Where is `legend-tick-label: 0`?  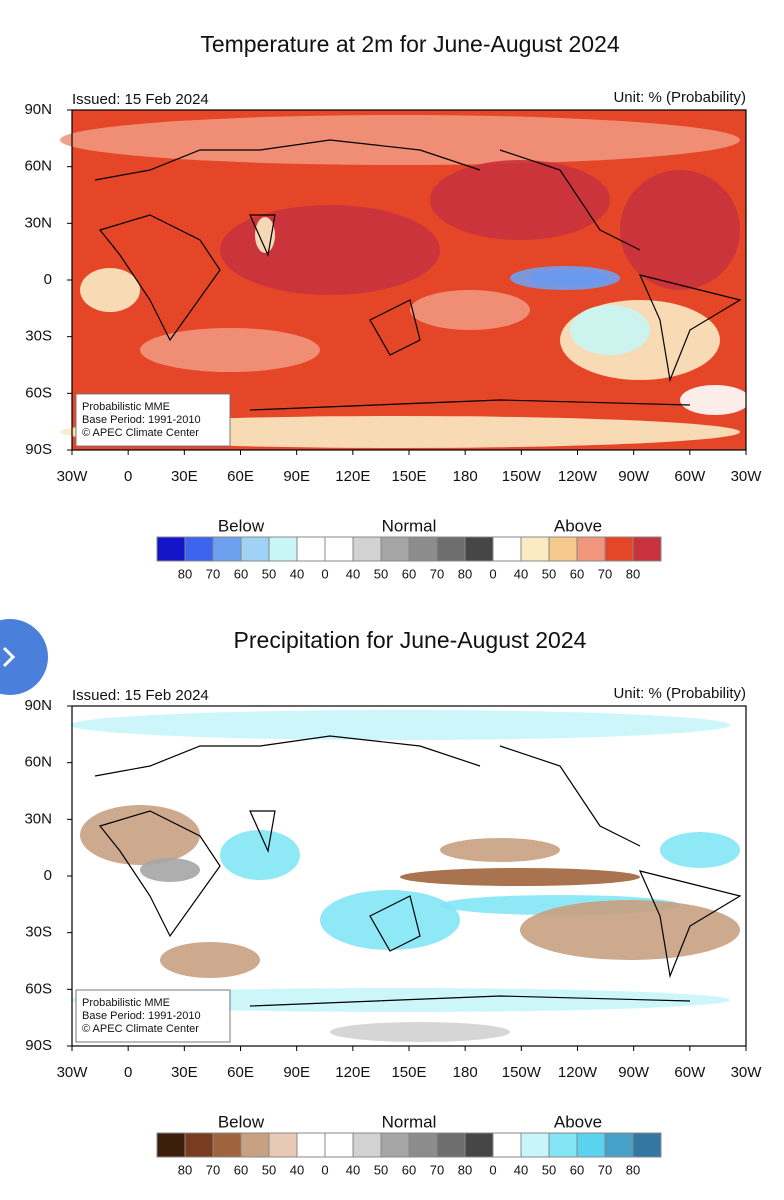
legend-tick-label: 0 is located at coordinates (324, 1169).